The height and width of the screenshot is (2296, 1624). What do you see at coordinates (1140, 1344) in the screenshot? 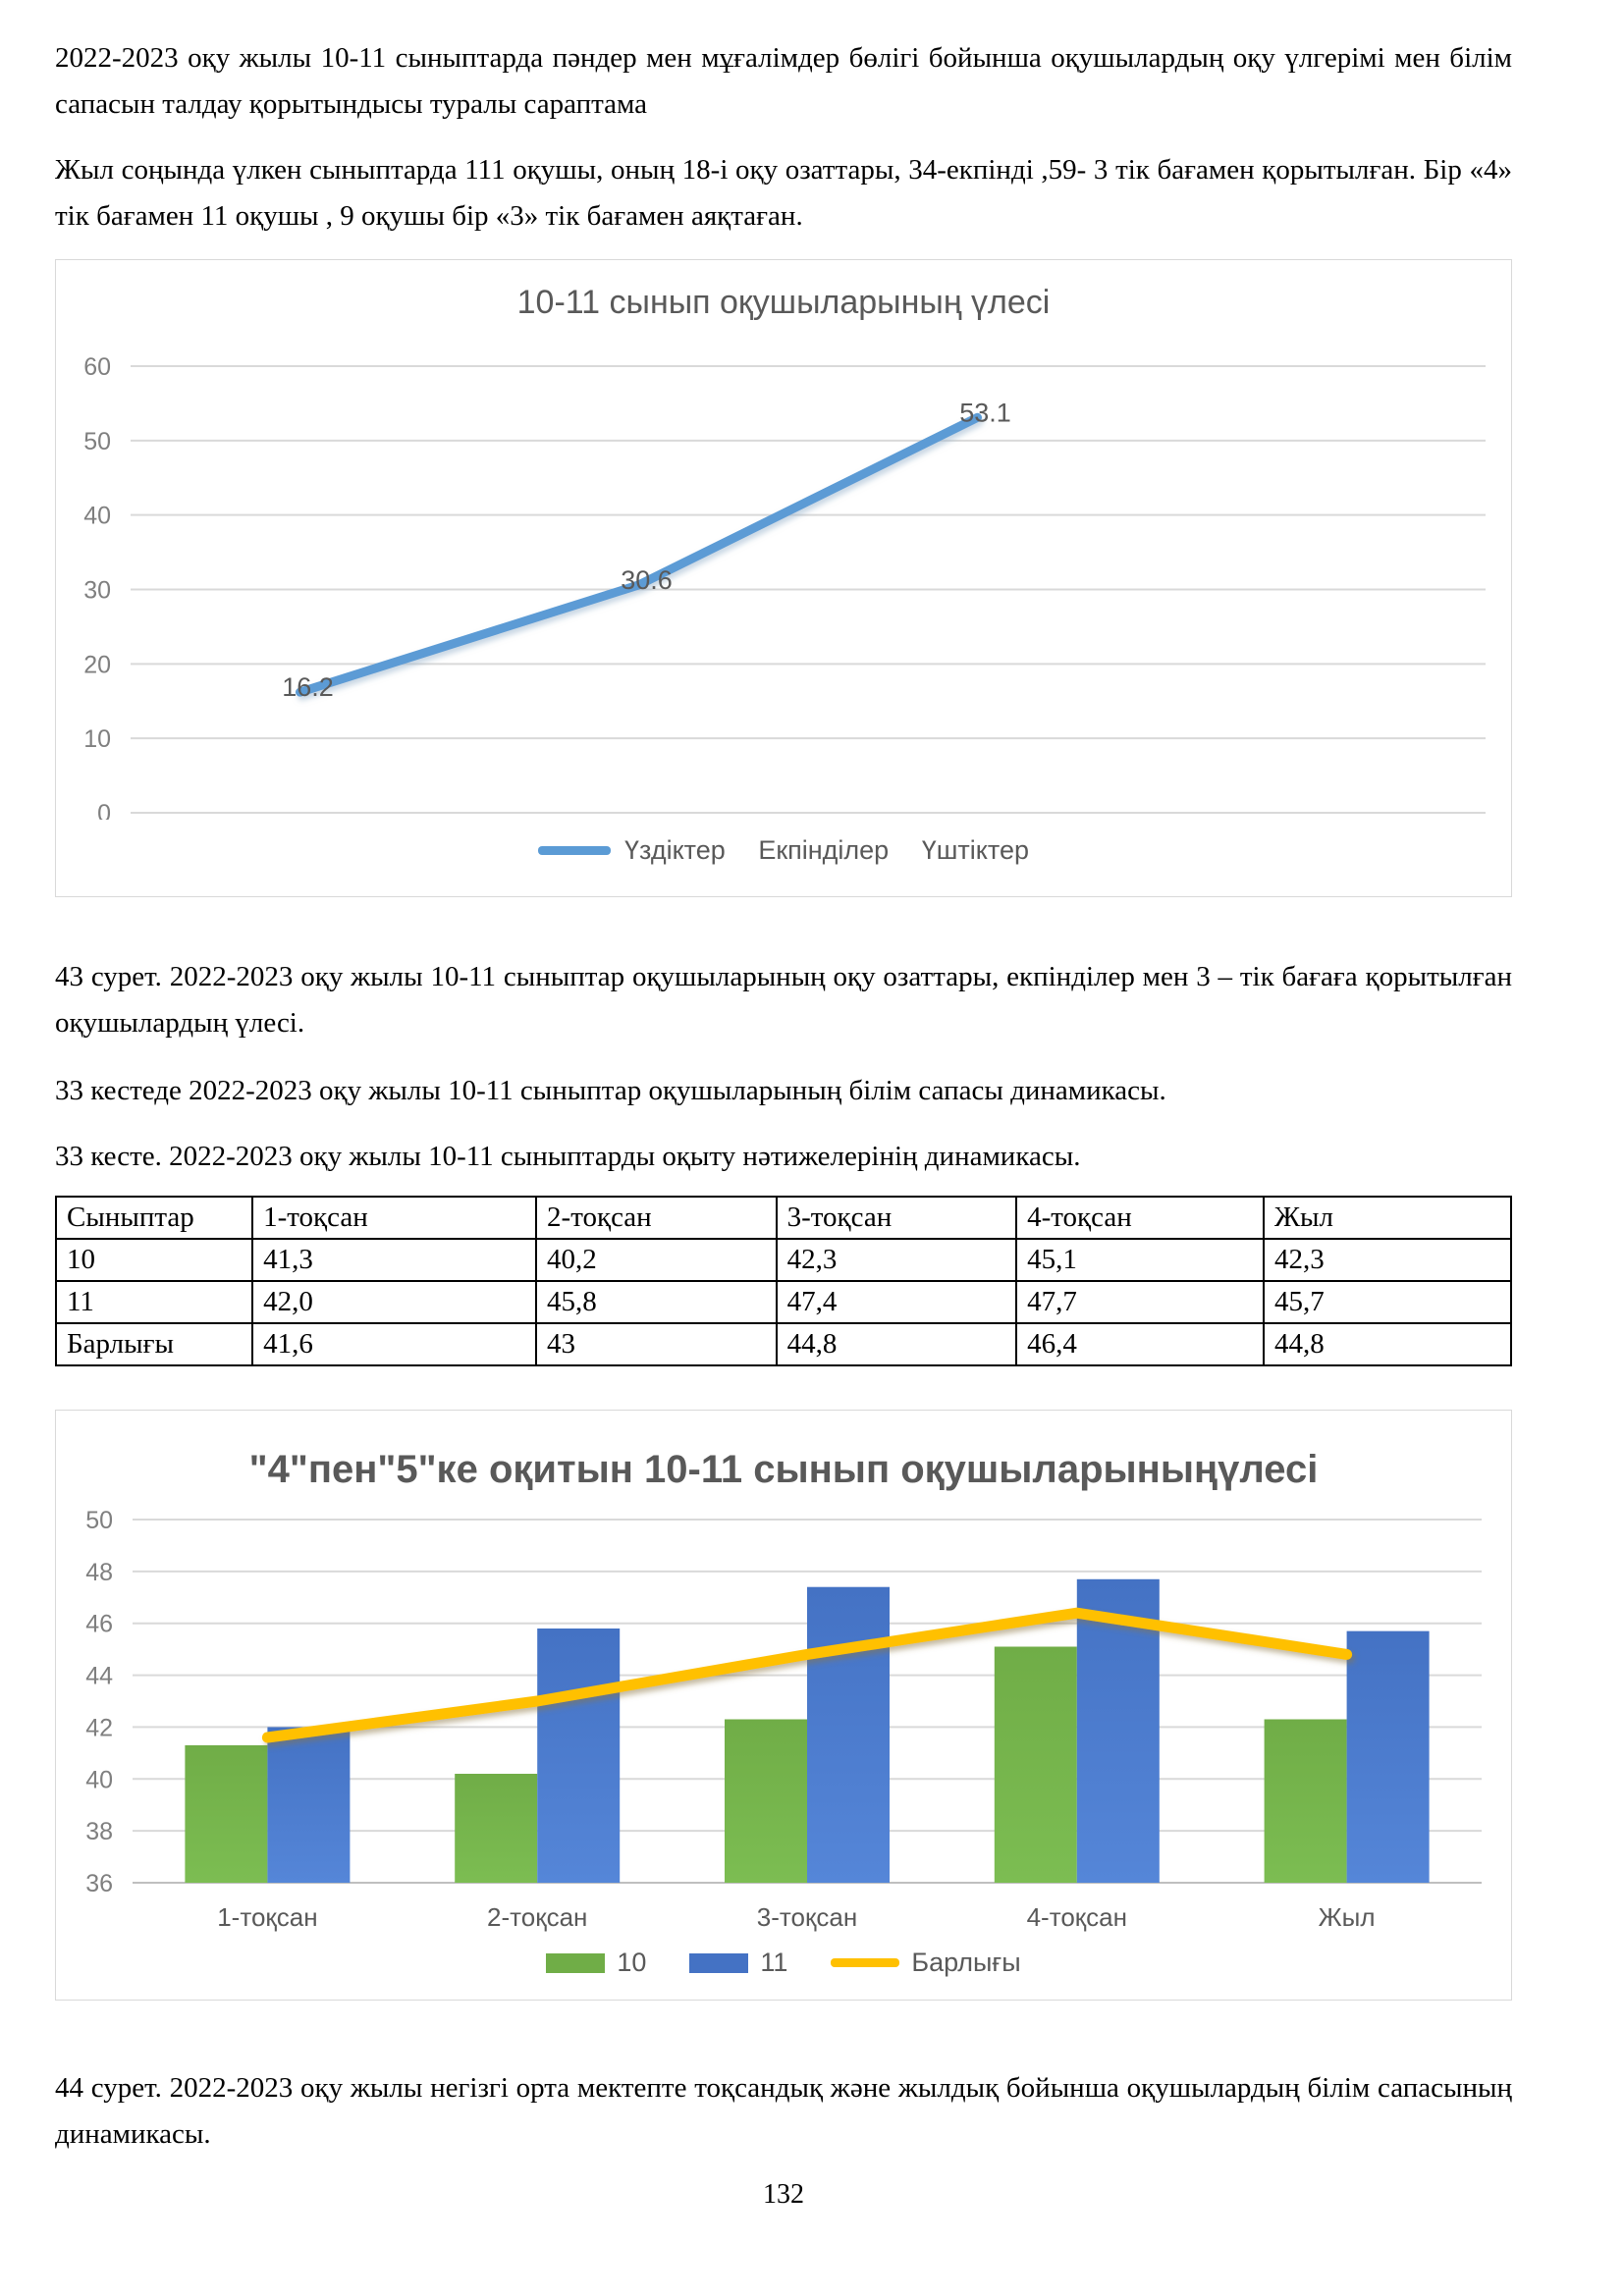
I see `table-cell: 46,4` at bounding box center [1140, 1344].